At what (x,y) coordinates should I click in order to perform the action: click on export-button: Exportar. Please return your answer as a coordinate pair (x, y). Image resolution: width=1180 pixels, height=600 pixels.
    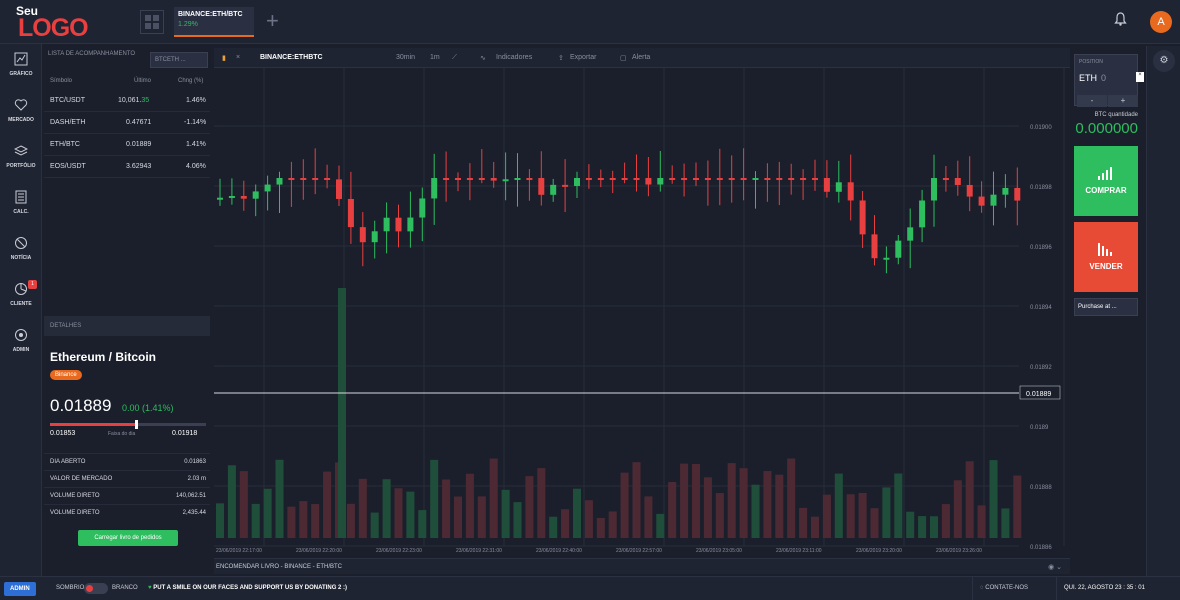
    Looking at the image, I should click on (583, 57).